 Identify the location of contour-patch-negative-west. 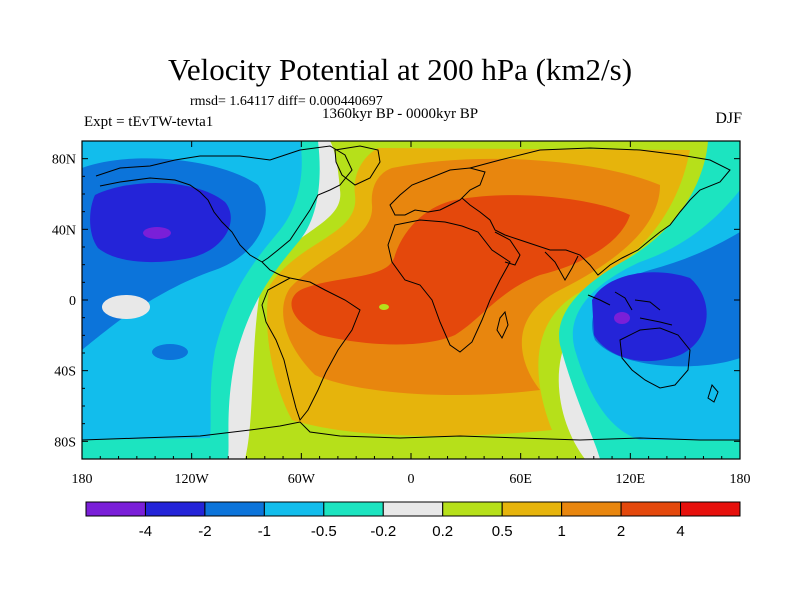
(170, 352).